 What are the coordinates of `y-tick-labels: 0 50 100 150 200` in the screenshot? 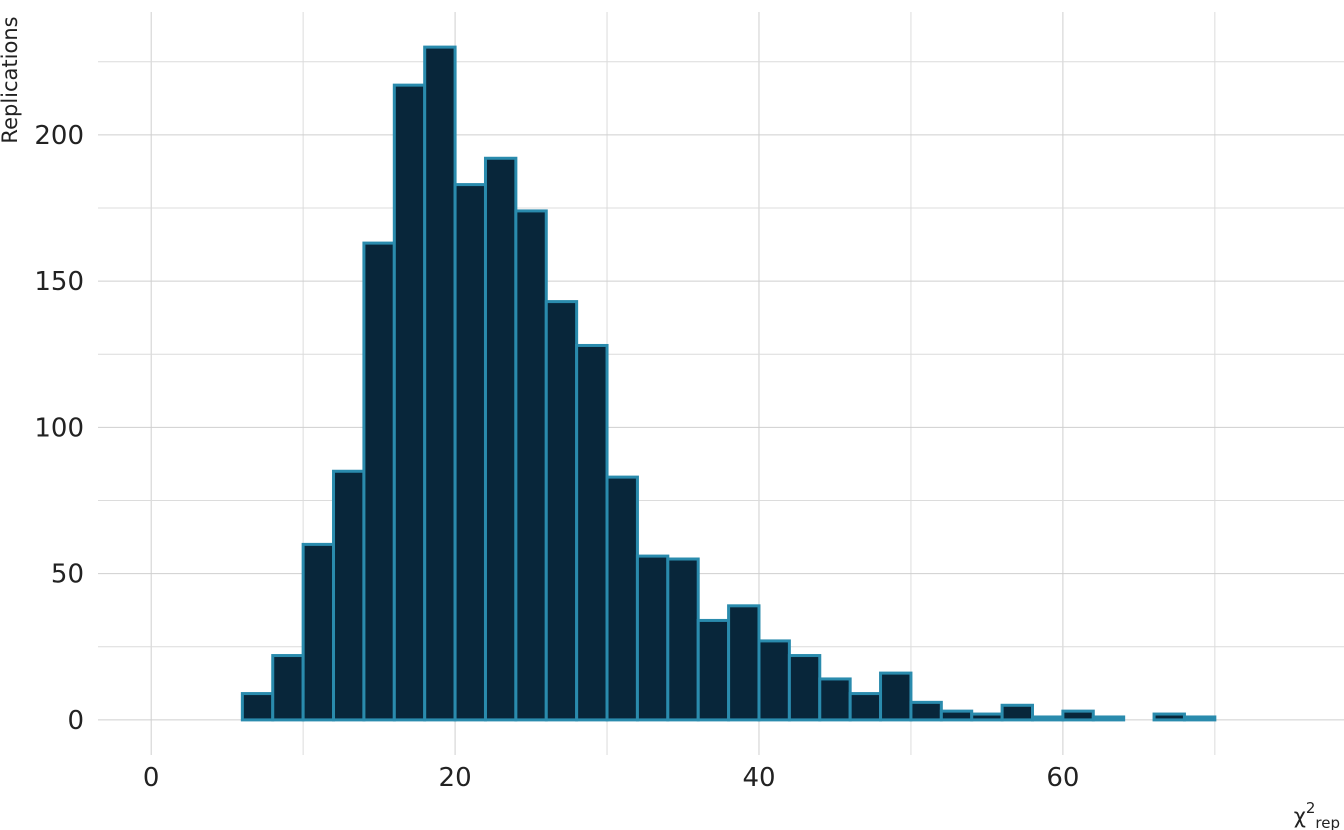 It's located at (59, 428).